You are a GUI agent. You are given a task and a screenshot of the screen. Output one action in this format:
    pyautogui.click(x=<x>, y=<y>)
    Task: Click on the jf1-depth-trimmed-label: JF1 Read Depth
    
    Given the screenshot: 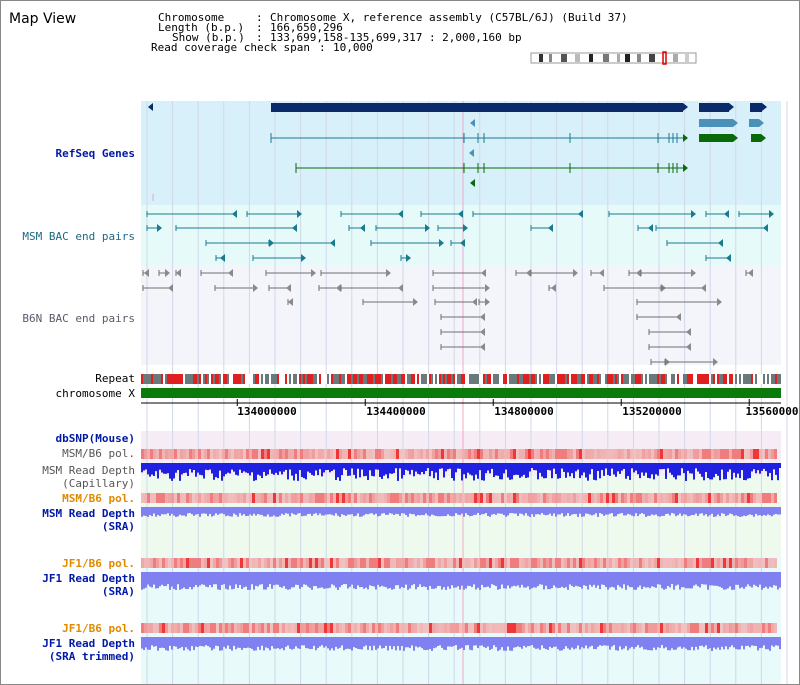 What is the action you would take?
    pyautogui.click(x=88, y=643)
    